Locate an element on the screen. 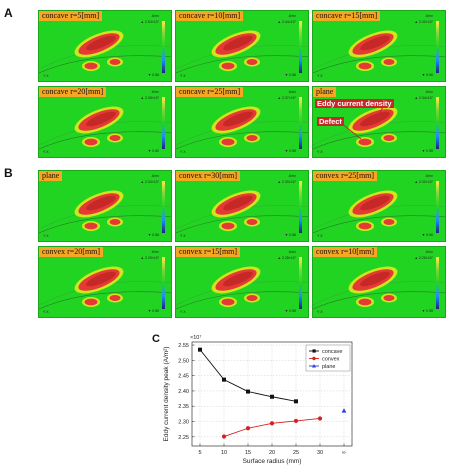  panel-label: convex r=20[mm] is located at coordinates (71, 252).